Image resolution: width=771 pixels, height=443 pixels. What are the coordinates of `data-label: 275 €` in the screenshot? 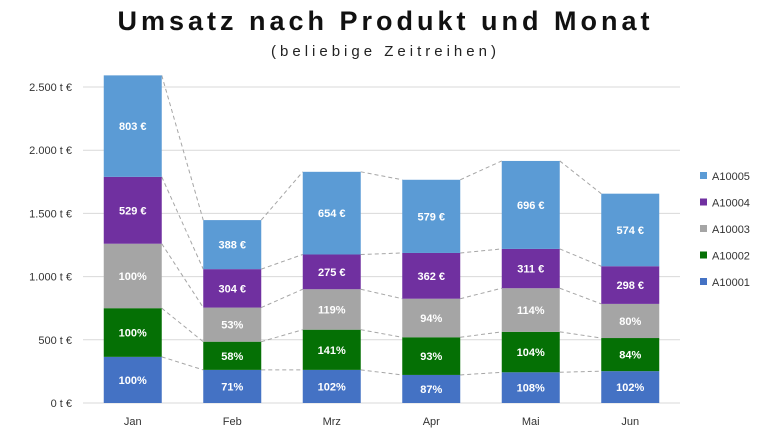 It's located at (332, 273).